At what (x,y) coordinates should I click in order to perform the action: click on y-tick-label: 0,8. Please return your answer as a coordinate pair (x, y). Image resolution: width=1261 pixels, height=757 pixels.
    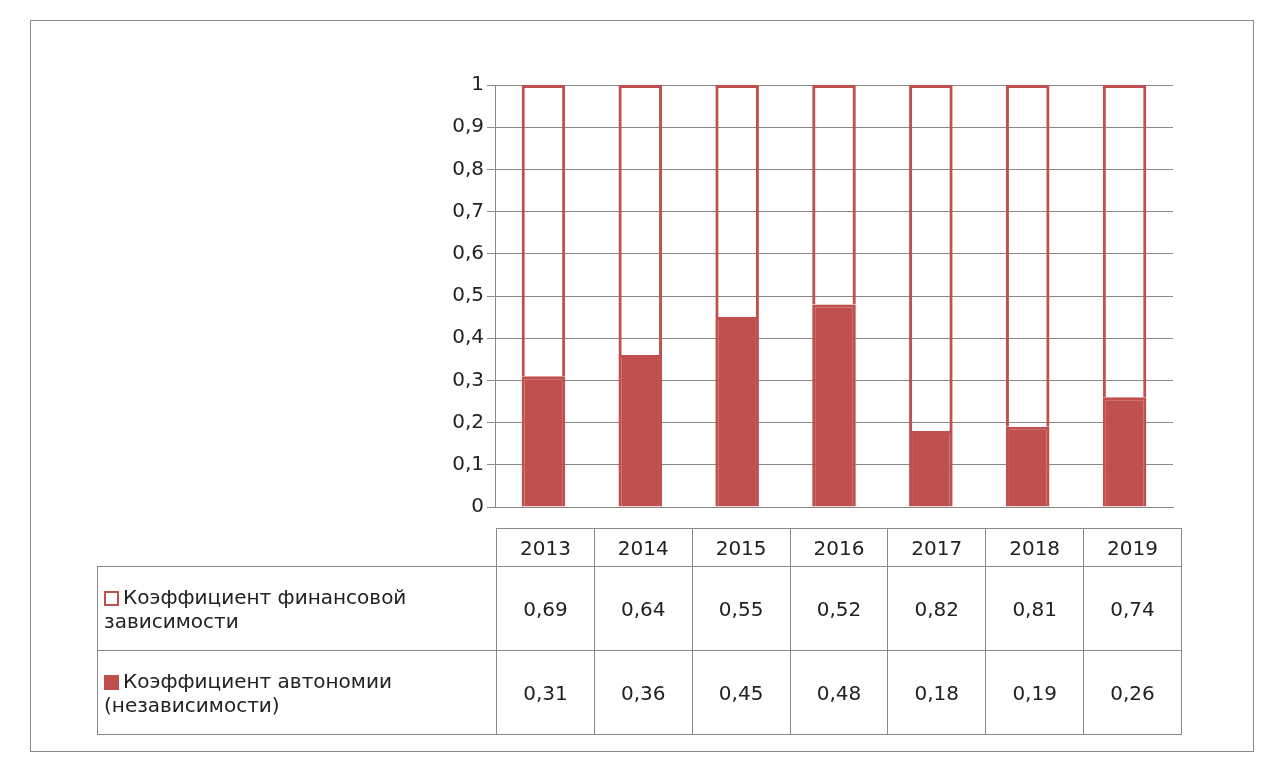
    Looking at the image, I should click on (468, 167).